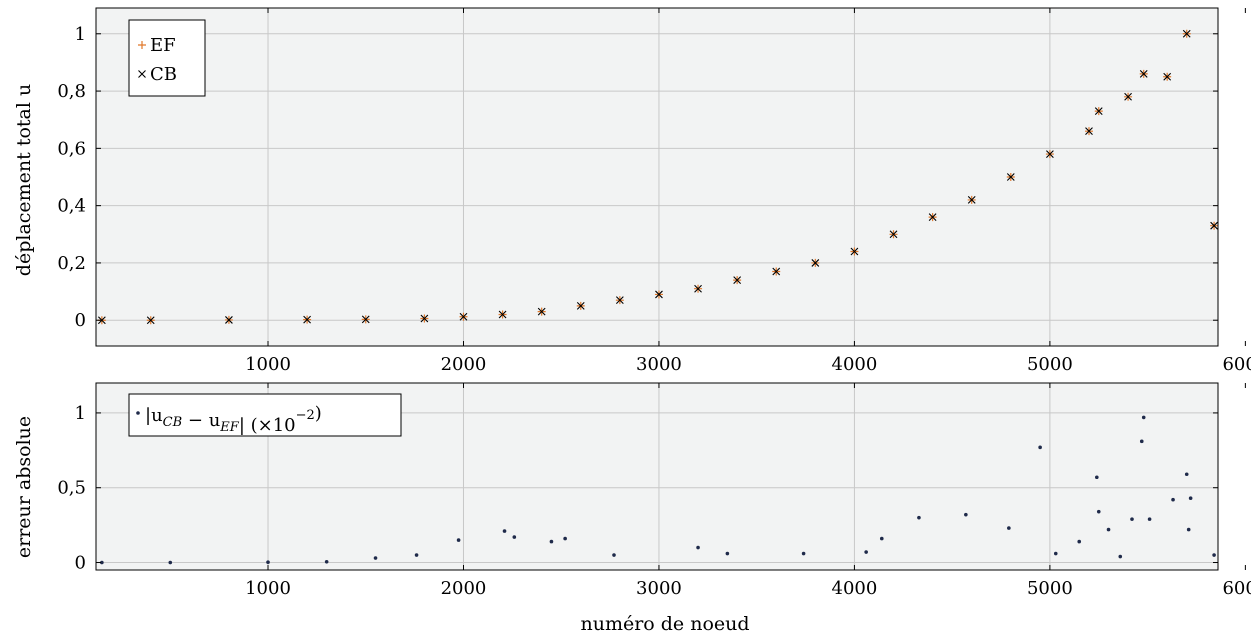  Describe the element at coordinates (71, 148) in the screenshot. I see `y-tick-label: 0,6` at that location.